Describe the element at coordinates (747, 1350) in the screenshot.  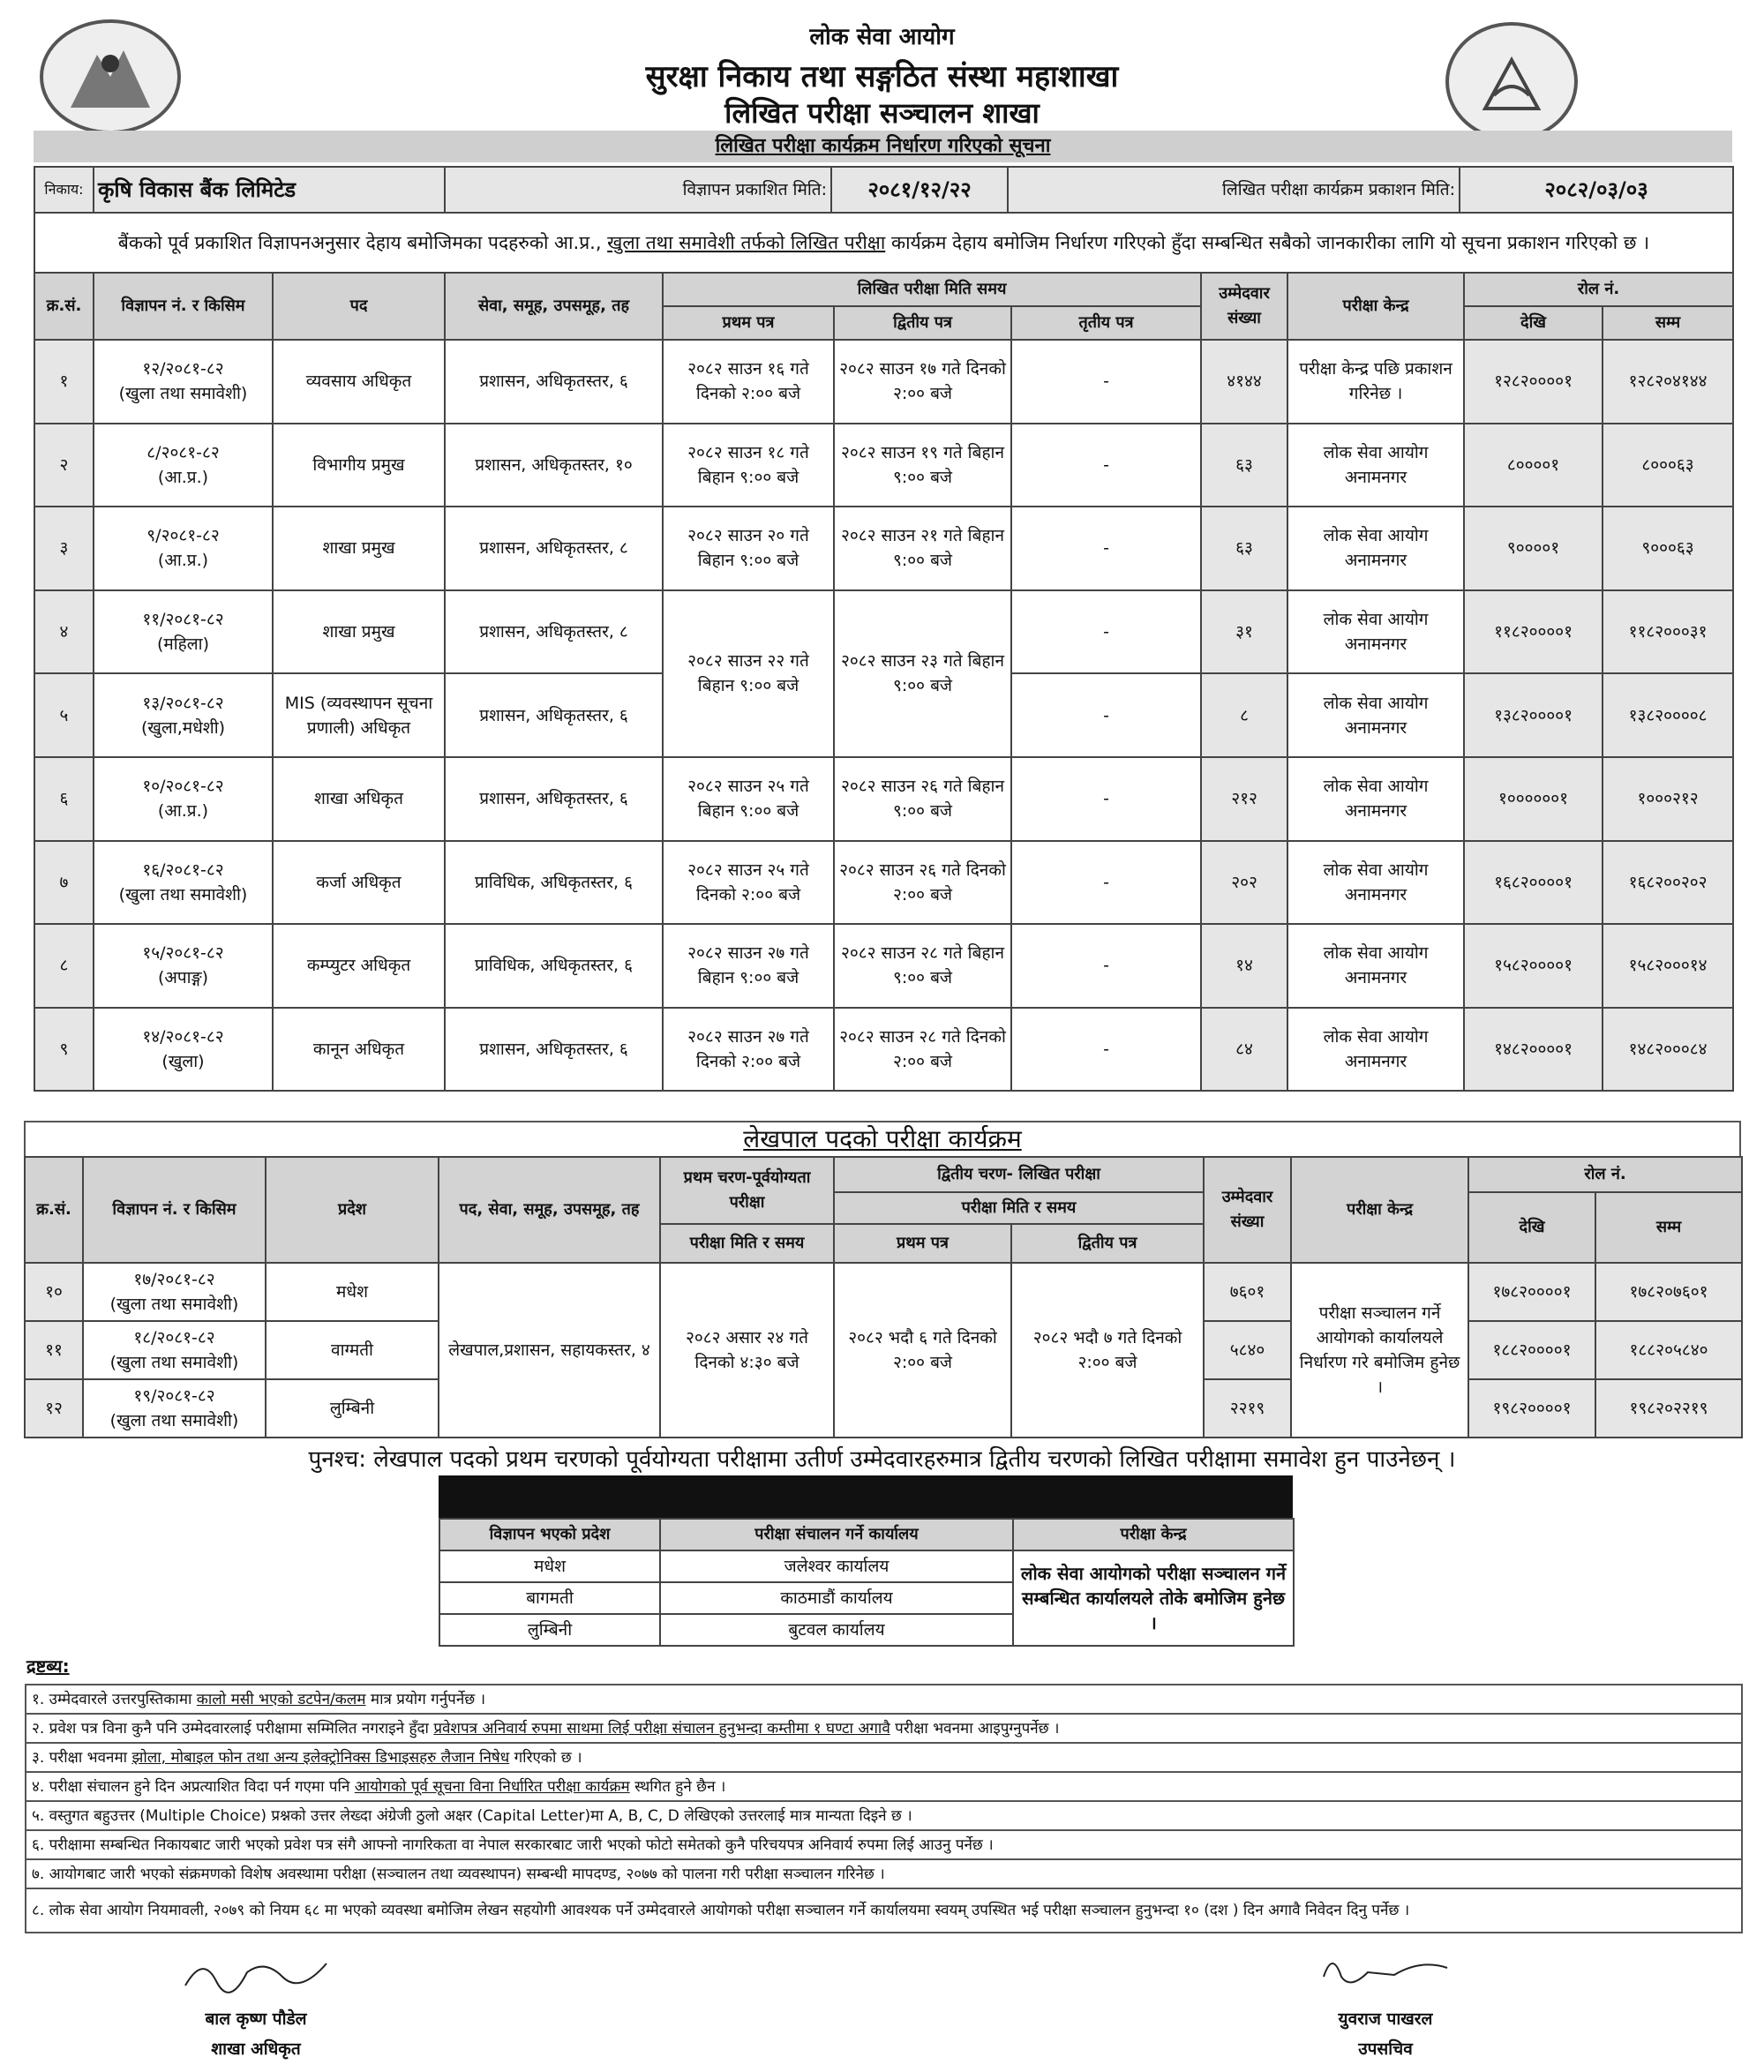
I see `stage1-cell: २०८२ असार २४ गते दिनको ४:३० बजे` at that location.